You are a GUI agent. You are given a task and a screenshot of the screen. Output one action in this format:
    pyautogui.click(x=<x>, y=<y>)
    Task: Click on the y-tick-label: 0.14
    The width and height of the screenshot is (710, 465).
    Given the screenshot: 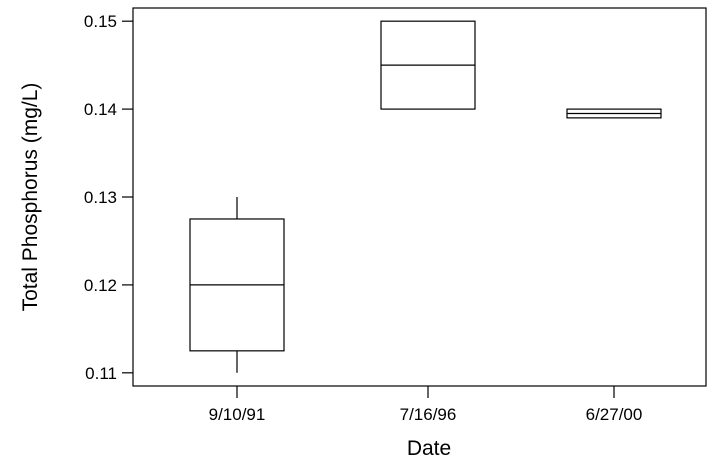 What is the action you would take?
    pyautogui.click(x=100, y=109)
    